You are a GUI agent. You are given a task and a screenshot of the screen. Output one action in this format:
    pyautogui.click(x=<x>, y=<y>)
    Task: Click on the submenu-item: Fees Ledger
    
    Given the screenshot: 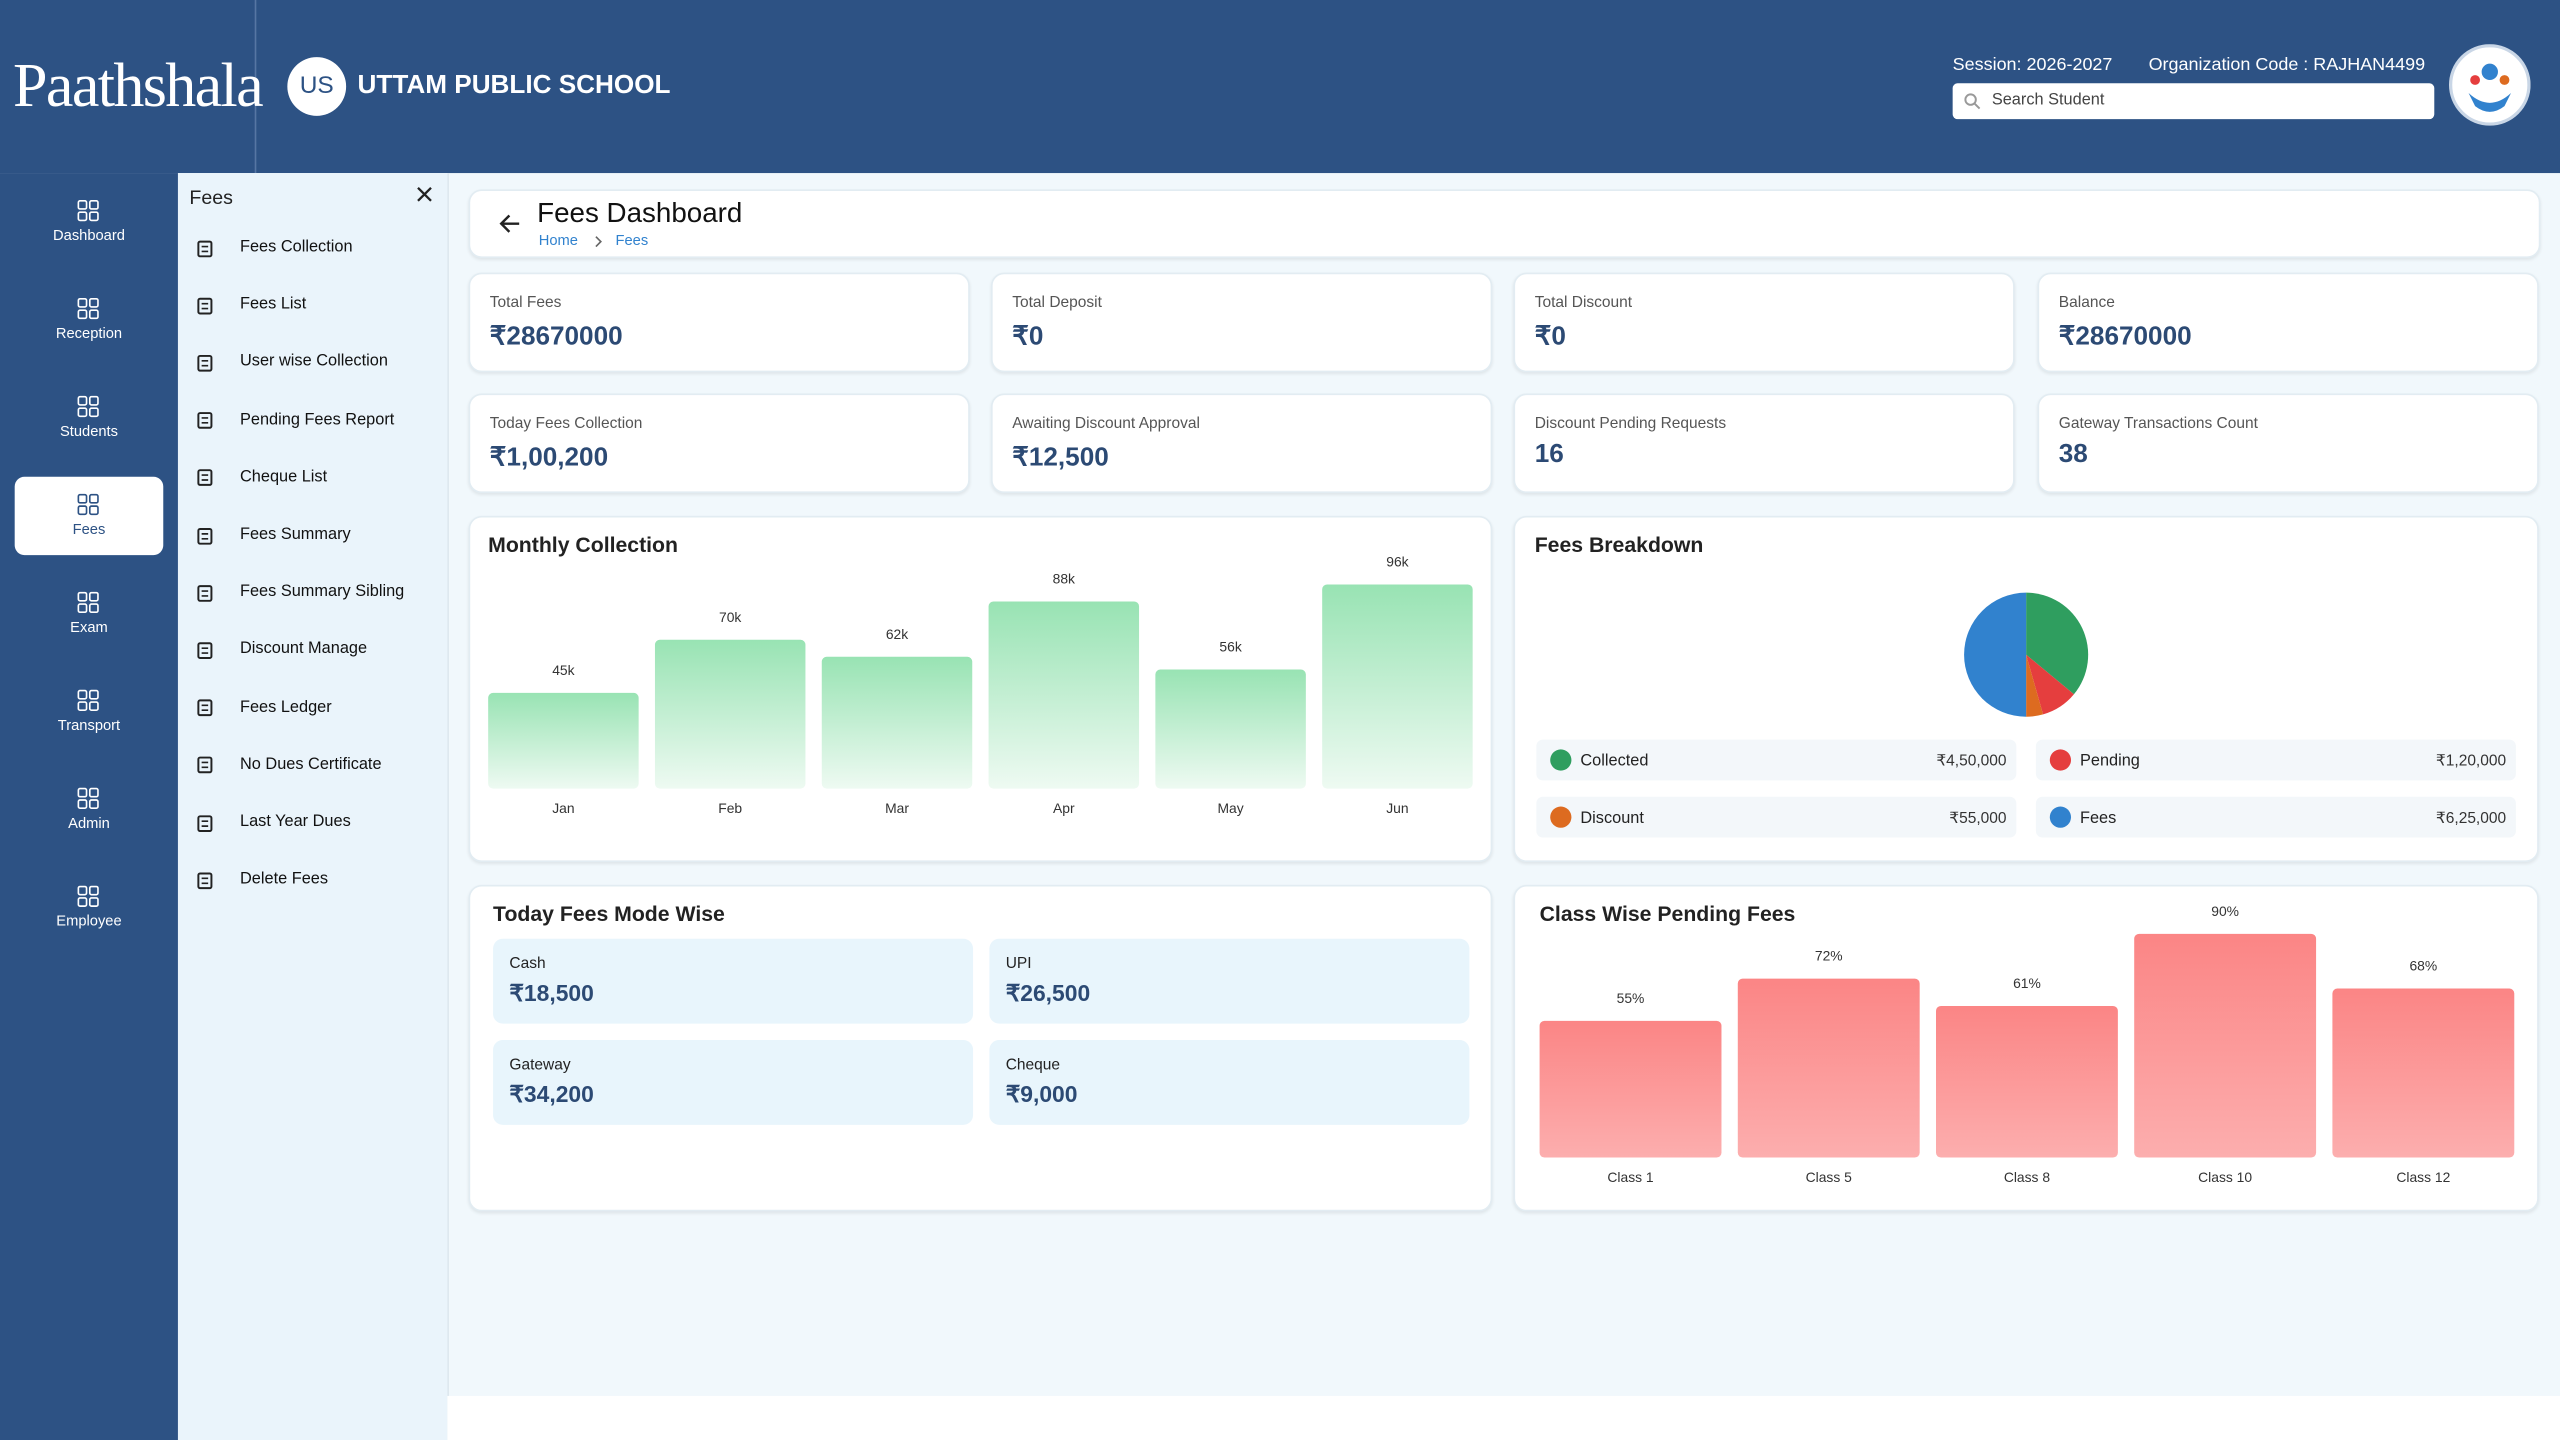 What is the action you would take?
    pyautogui.click(x=285, y=707)
    